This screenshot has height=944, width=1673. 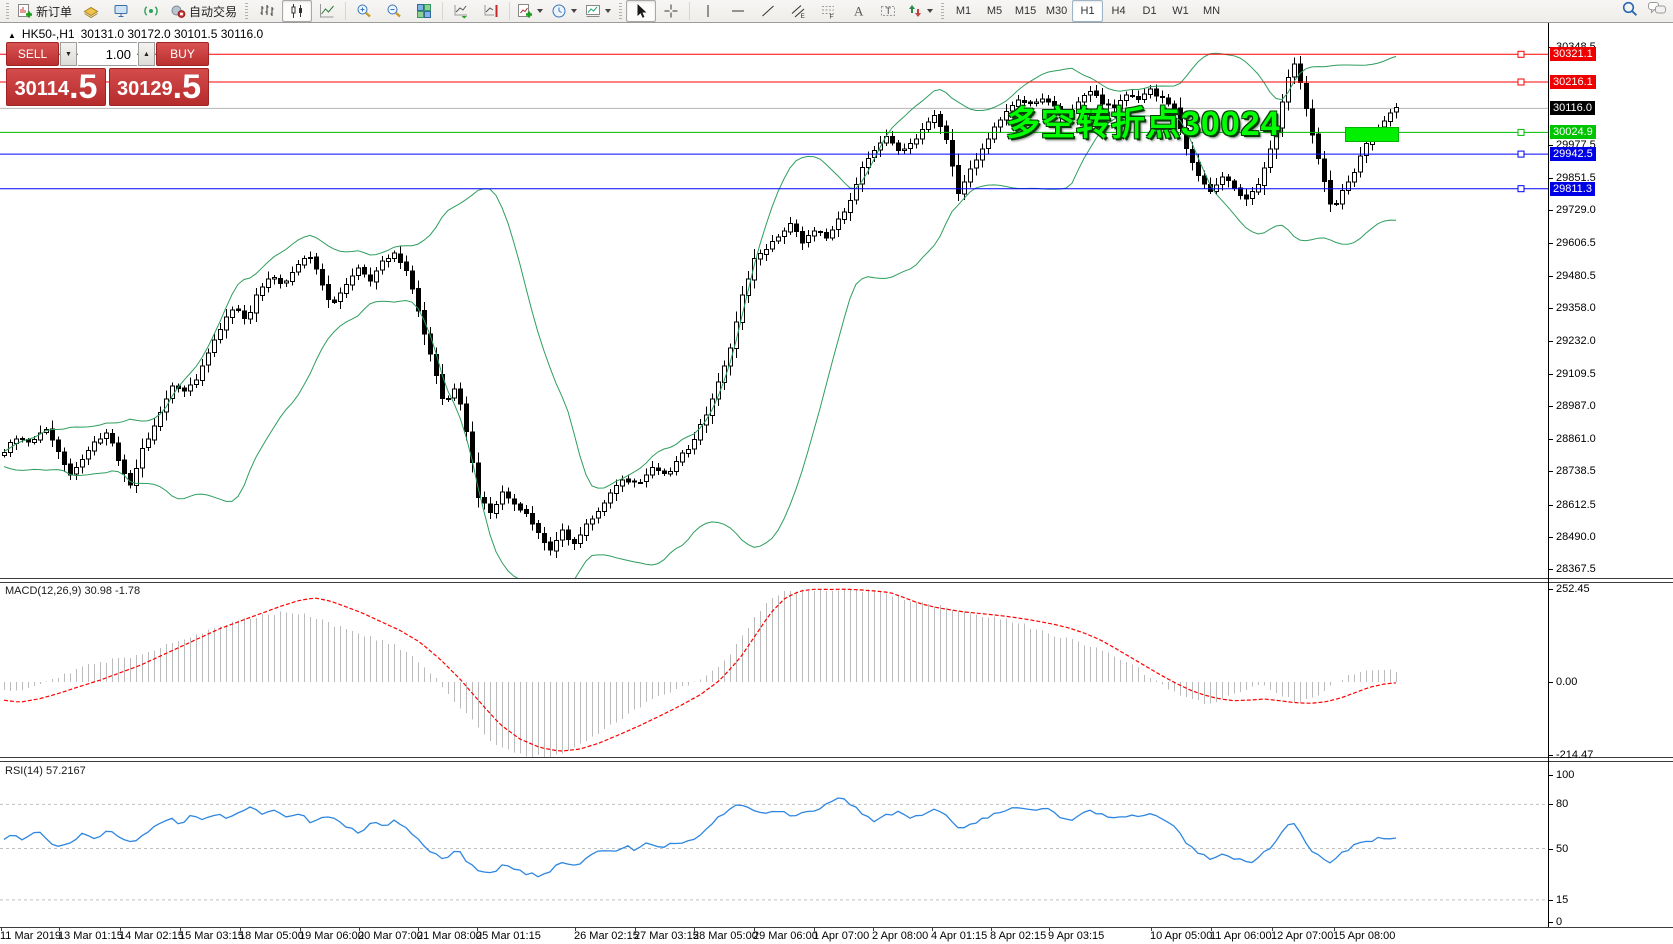 What do you see at coordinates (267, 11) in the screenshot?
I see `bar-chart-button` at bounding box center [267, 11].